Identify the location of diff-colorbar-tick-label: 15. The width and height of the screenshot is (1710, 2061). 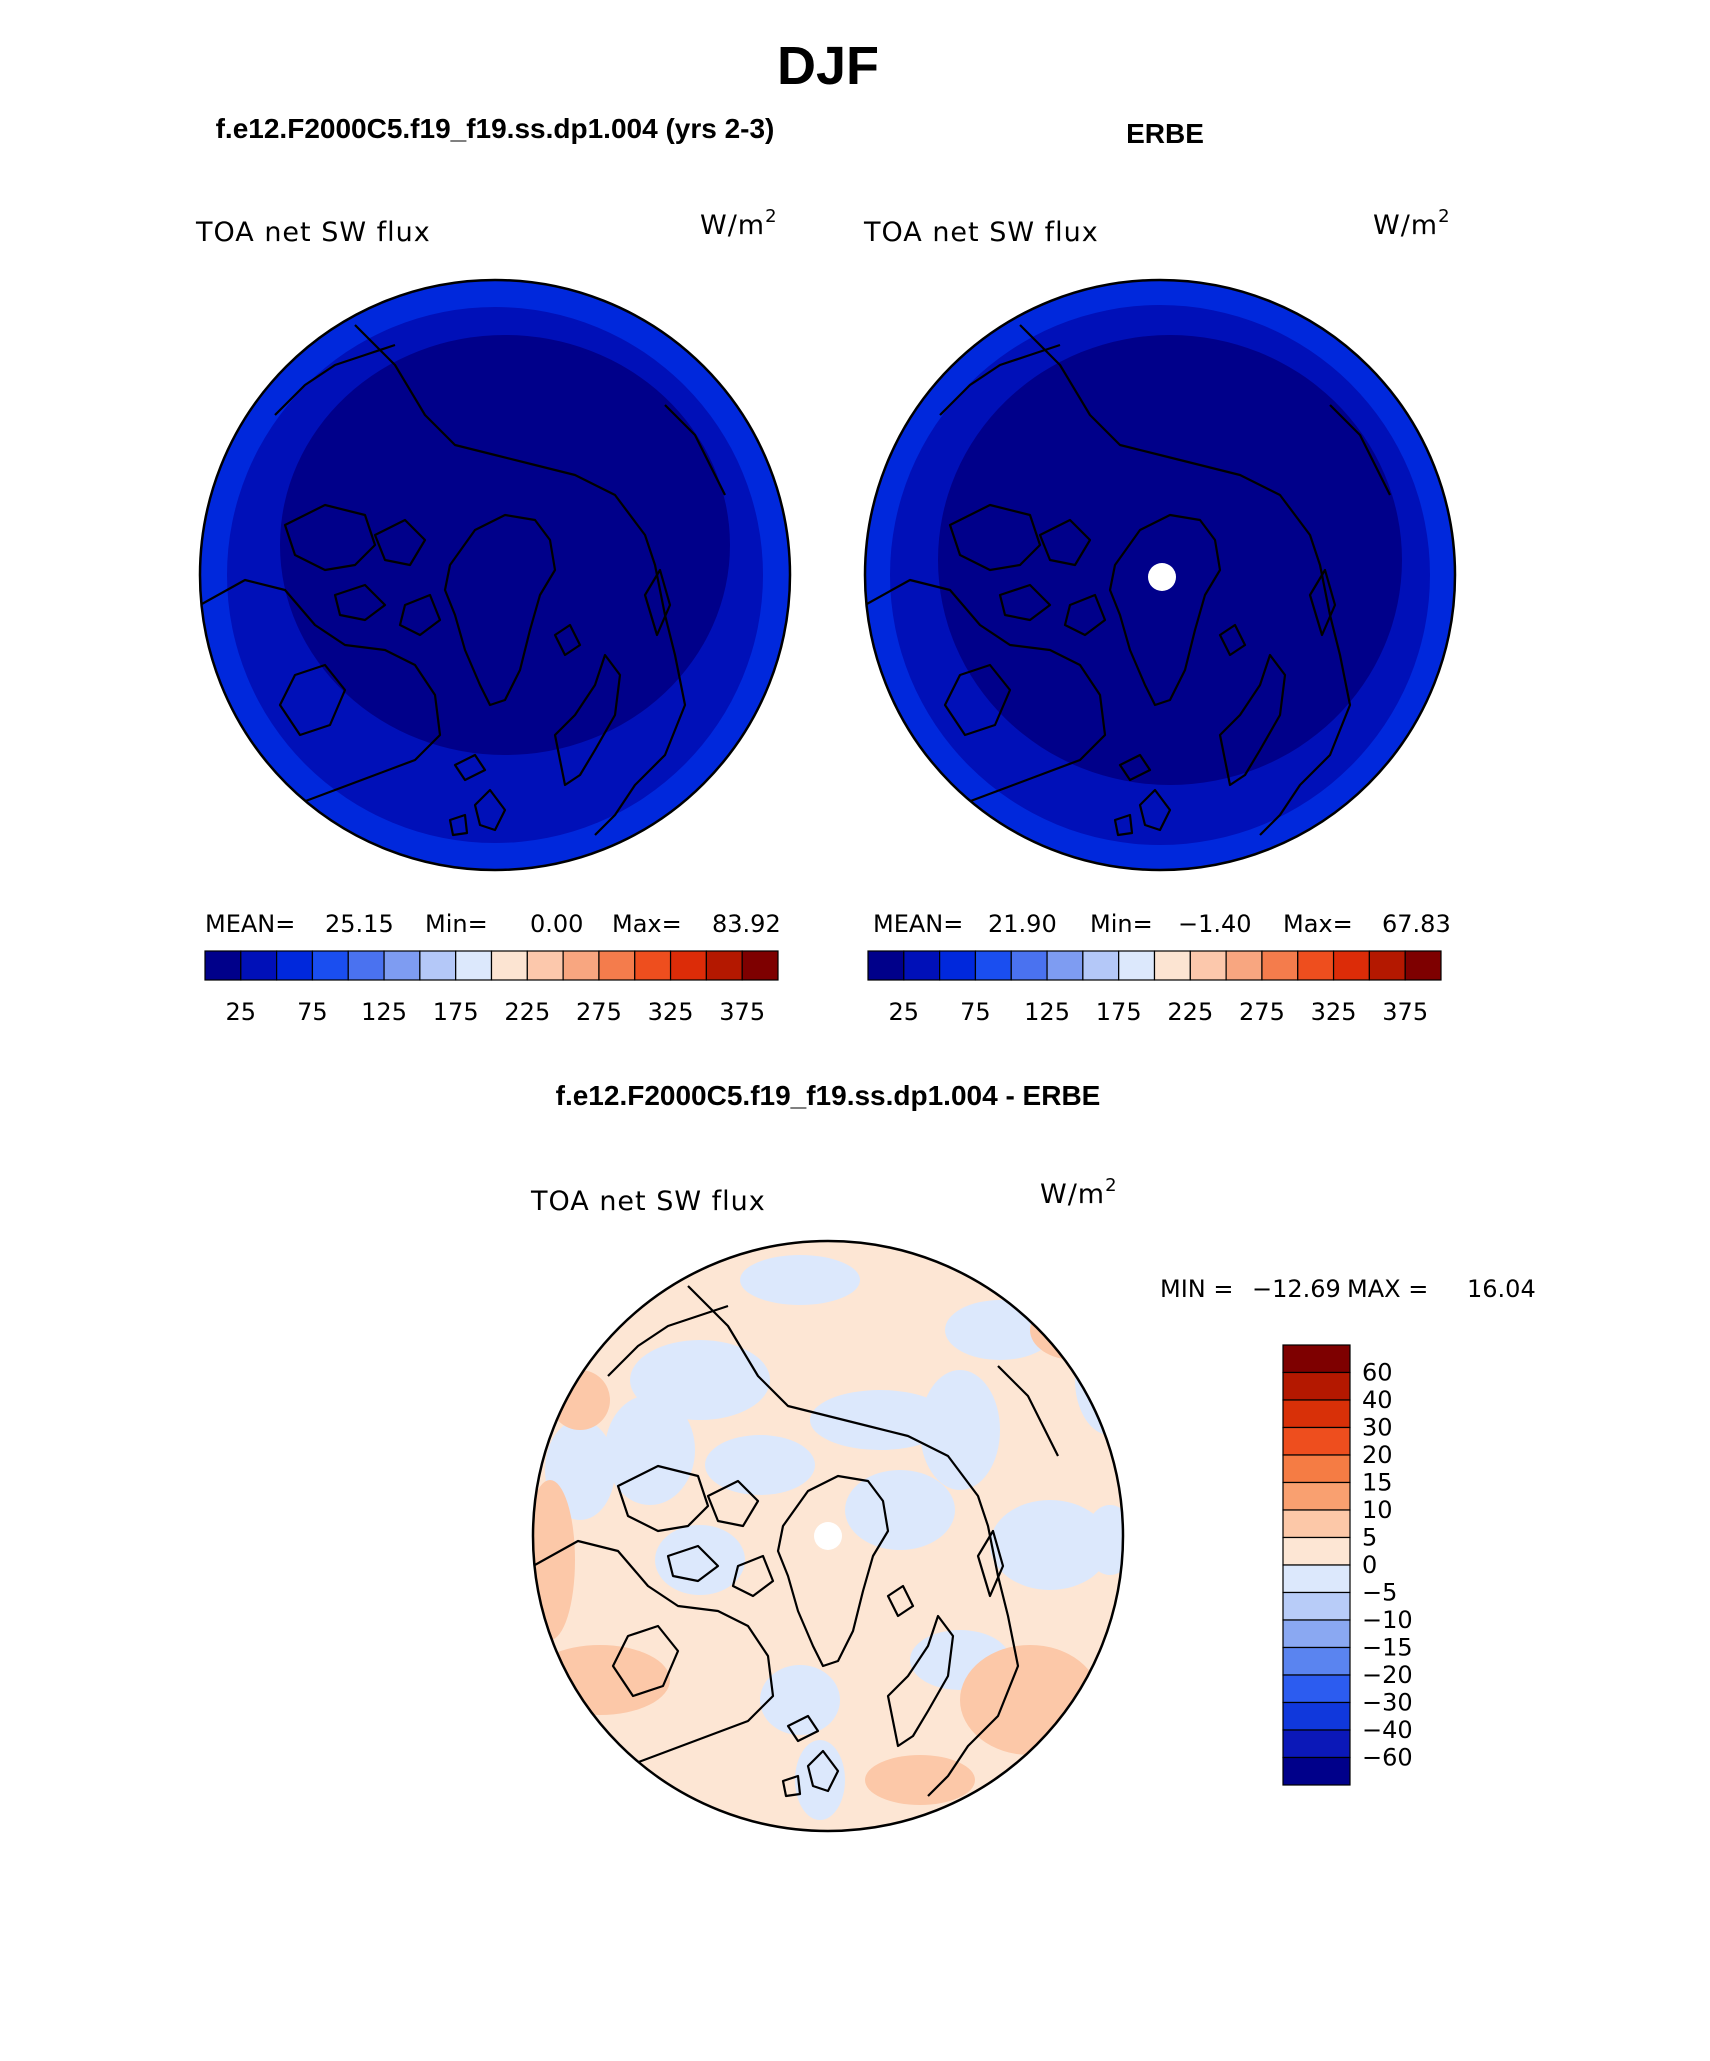
(1377, 1483).